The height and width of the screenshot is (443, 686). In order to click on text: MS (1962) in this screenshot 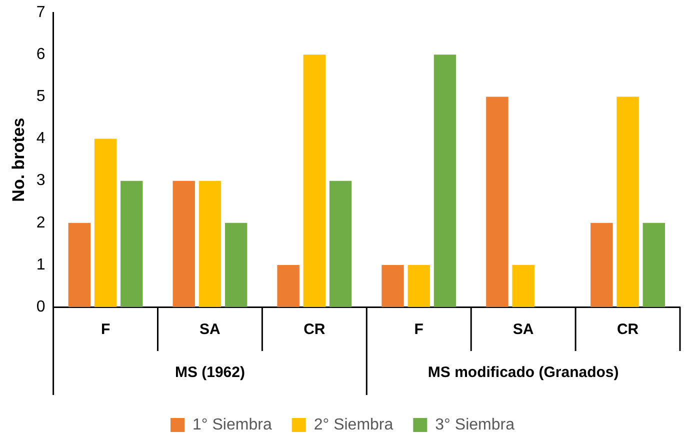, I will do `click(209, 373)`.